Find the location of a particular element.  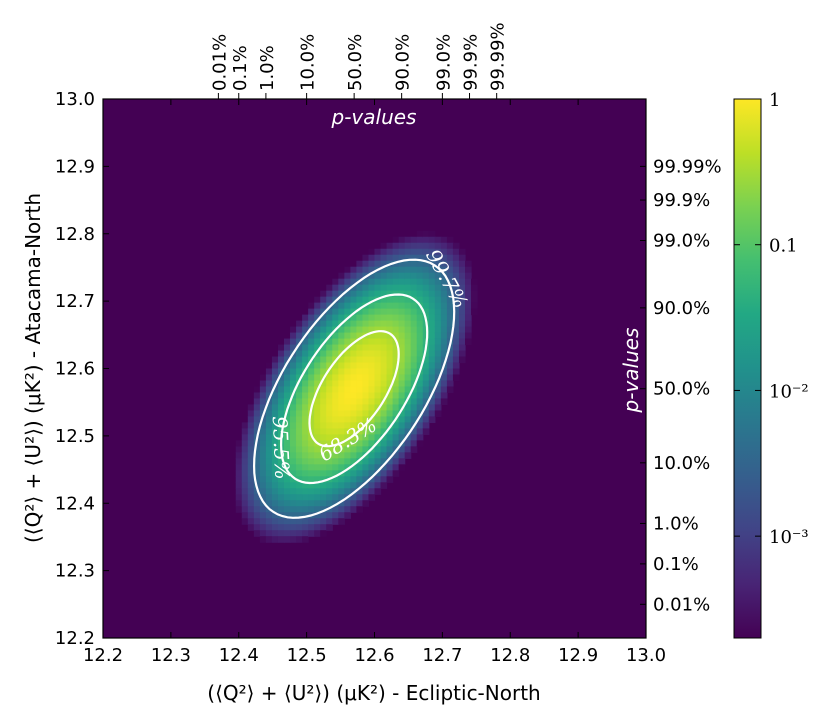

right-pvalue-tick-label: 50.0% is located at coordinates (681, 389).